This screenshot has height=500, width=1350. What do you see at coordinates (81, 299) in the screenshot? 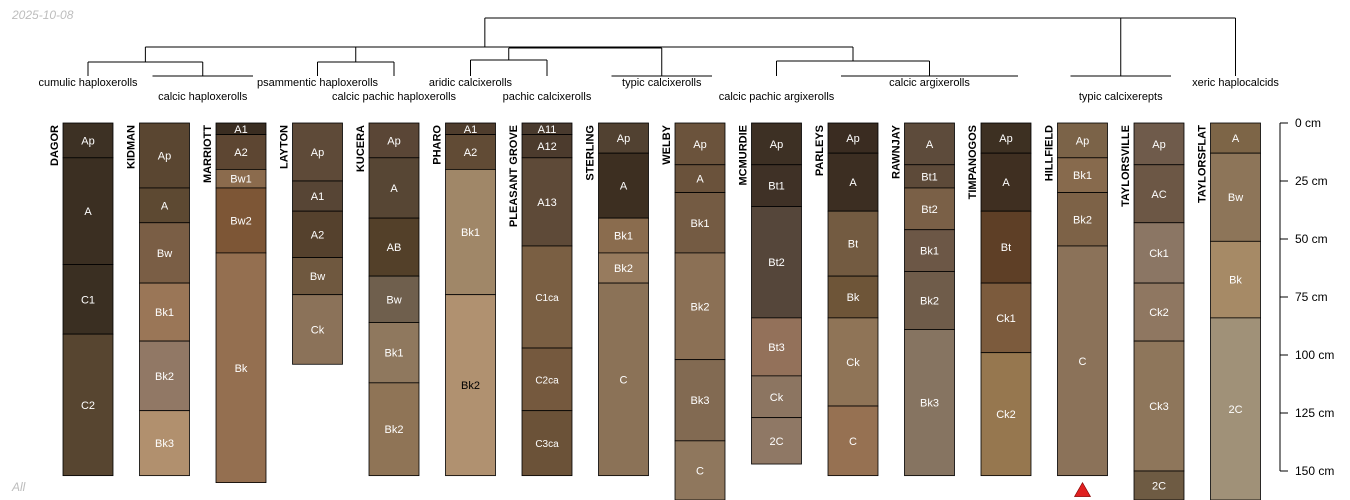
I see `profile-dagor: Ap A C1 C2 DAGOR` at bounding box center [81, 299].